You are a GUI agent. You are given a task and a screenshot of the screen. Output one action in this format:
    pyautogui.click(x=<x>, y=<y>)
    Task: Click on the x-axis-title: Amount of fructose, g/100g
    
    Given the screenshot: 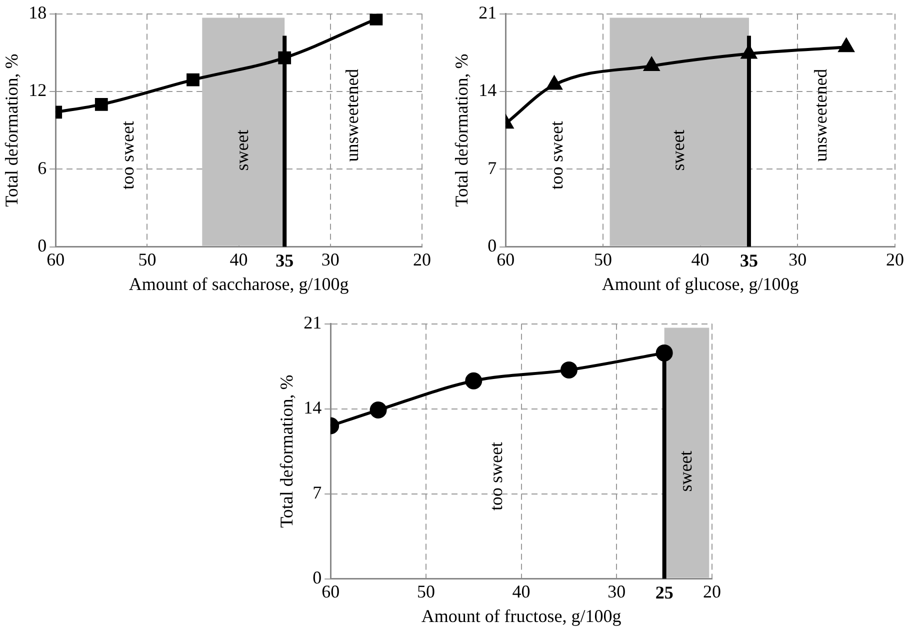 What is the action you would take?
    pyautogui.click(x=521, y=616)
    